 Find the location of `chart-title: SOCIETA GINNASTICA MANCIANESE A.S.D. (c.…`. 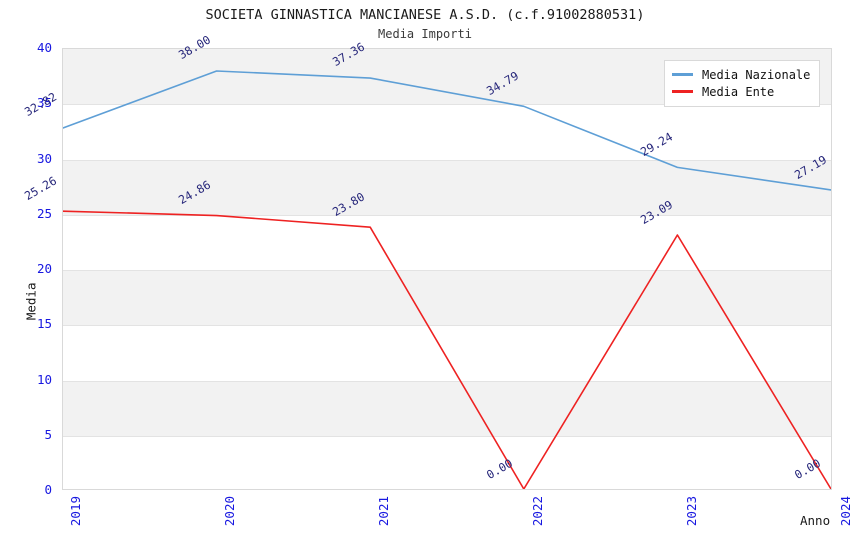

chart-title: SOCIETA GINNASTICA MANCIANESE A.S.D. (c.… is located at coordinates (425, 15).